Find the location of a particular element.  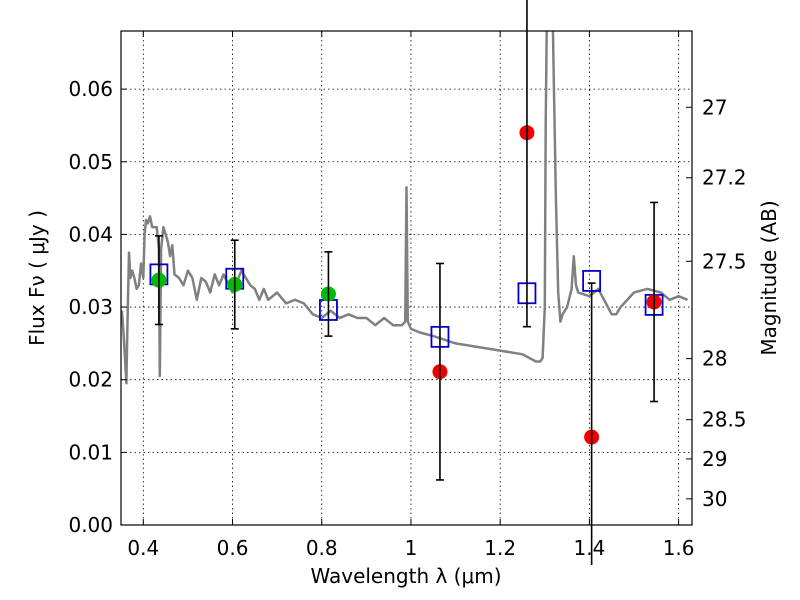

right-tick-label: 27 is located at coordinates (714, 107).